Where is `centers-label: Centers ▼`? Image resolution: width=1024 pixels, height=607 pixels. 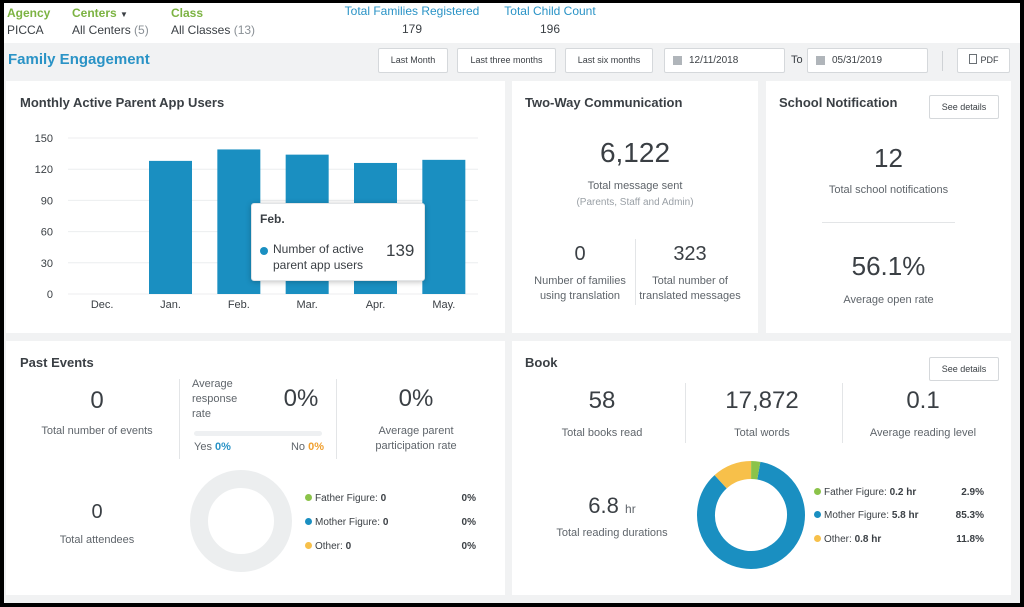 centers-label: Centers ▼ is located at coordinates (100, 13).